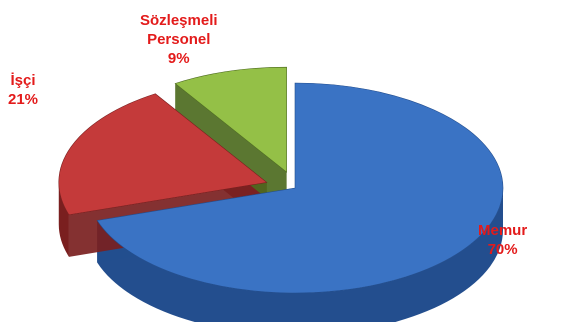  What do you see at coordinates (179, 20) in the screenshot?
I see `slice-label-sozlesmeli-name-1: Sözleşmeli` at bounding box center [179, 20].